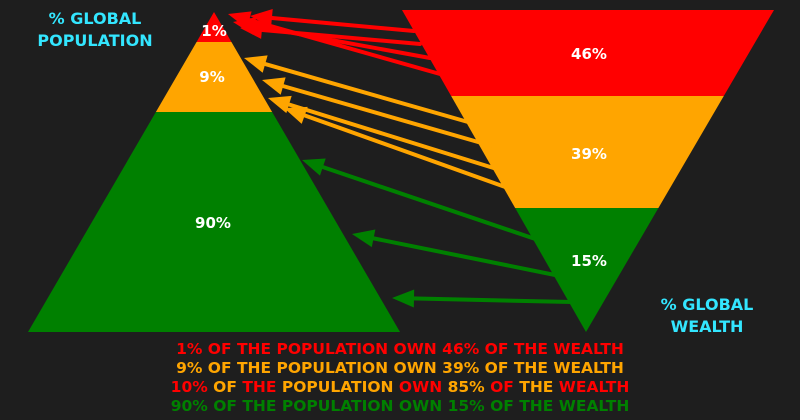  What do you see at coordinates (189, 387) in the screenshot?
I see `summary-line-3-part-1: 10%` at bounding box center [189, 387].